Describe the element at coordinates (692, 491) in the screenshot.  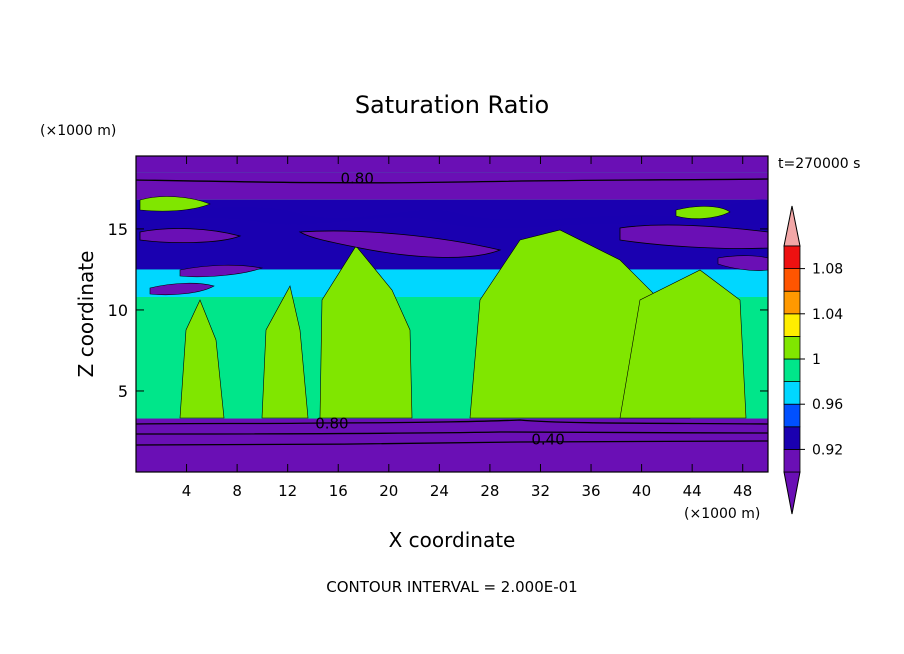
I see `x-tick-label-10: 44` at that location.